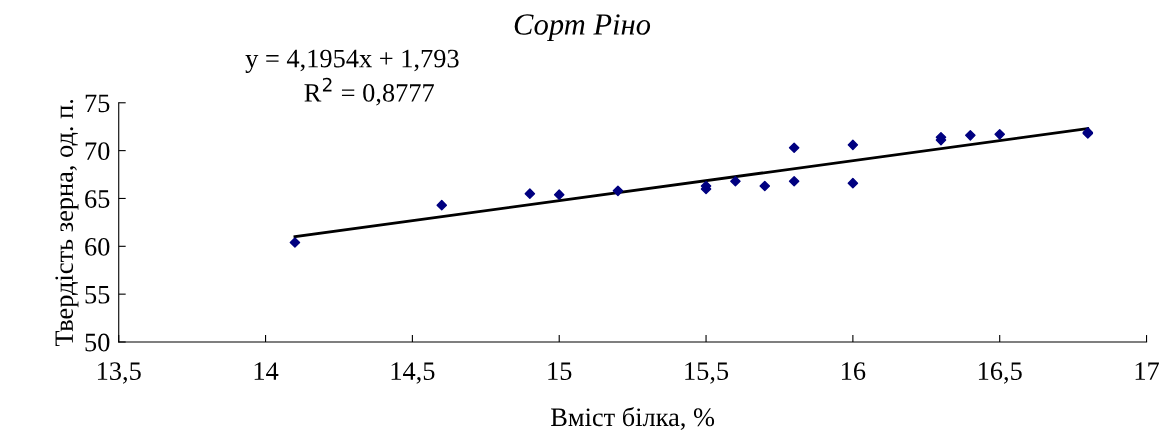 The image size is (1164, 443). I want to click on x-tick-label: 15, so click(560, 371).